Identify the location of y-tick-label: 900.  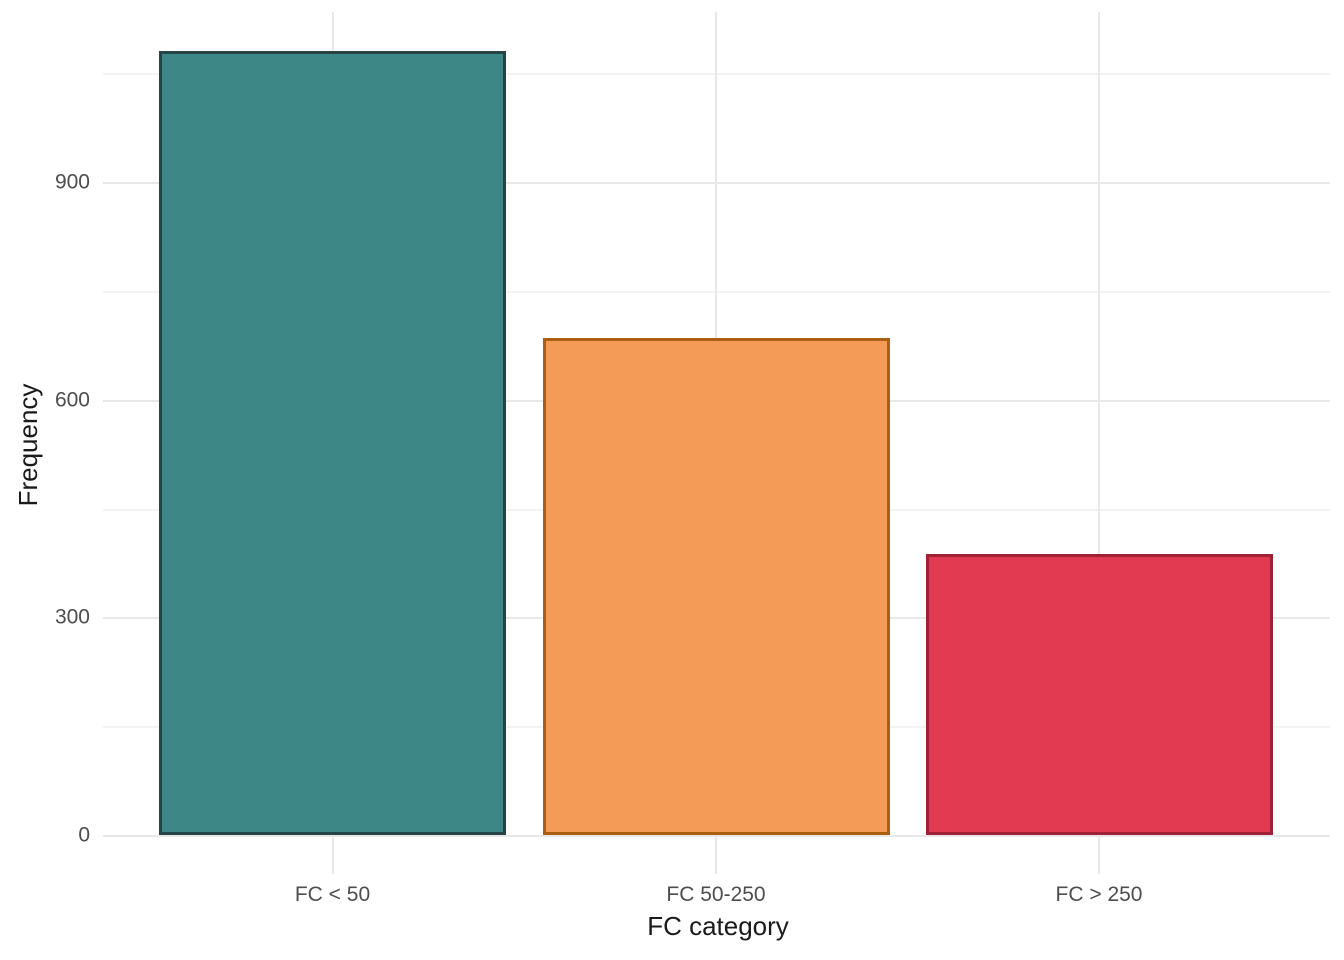
(72, 182).